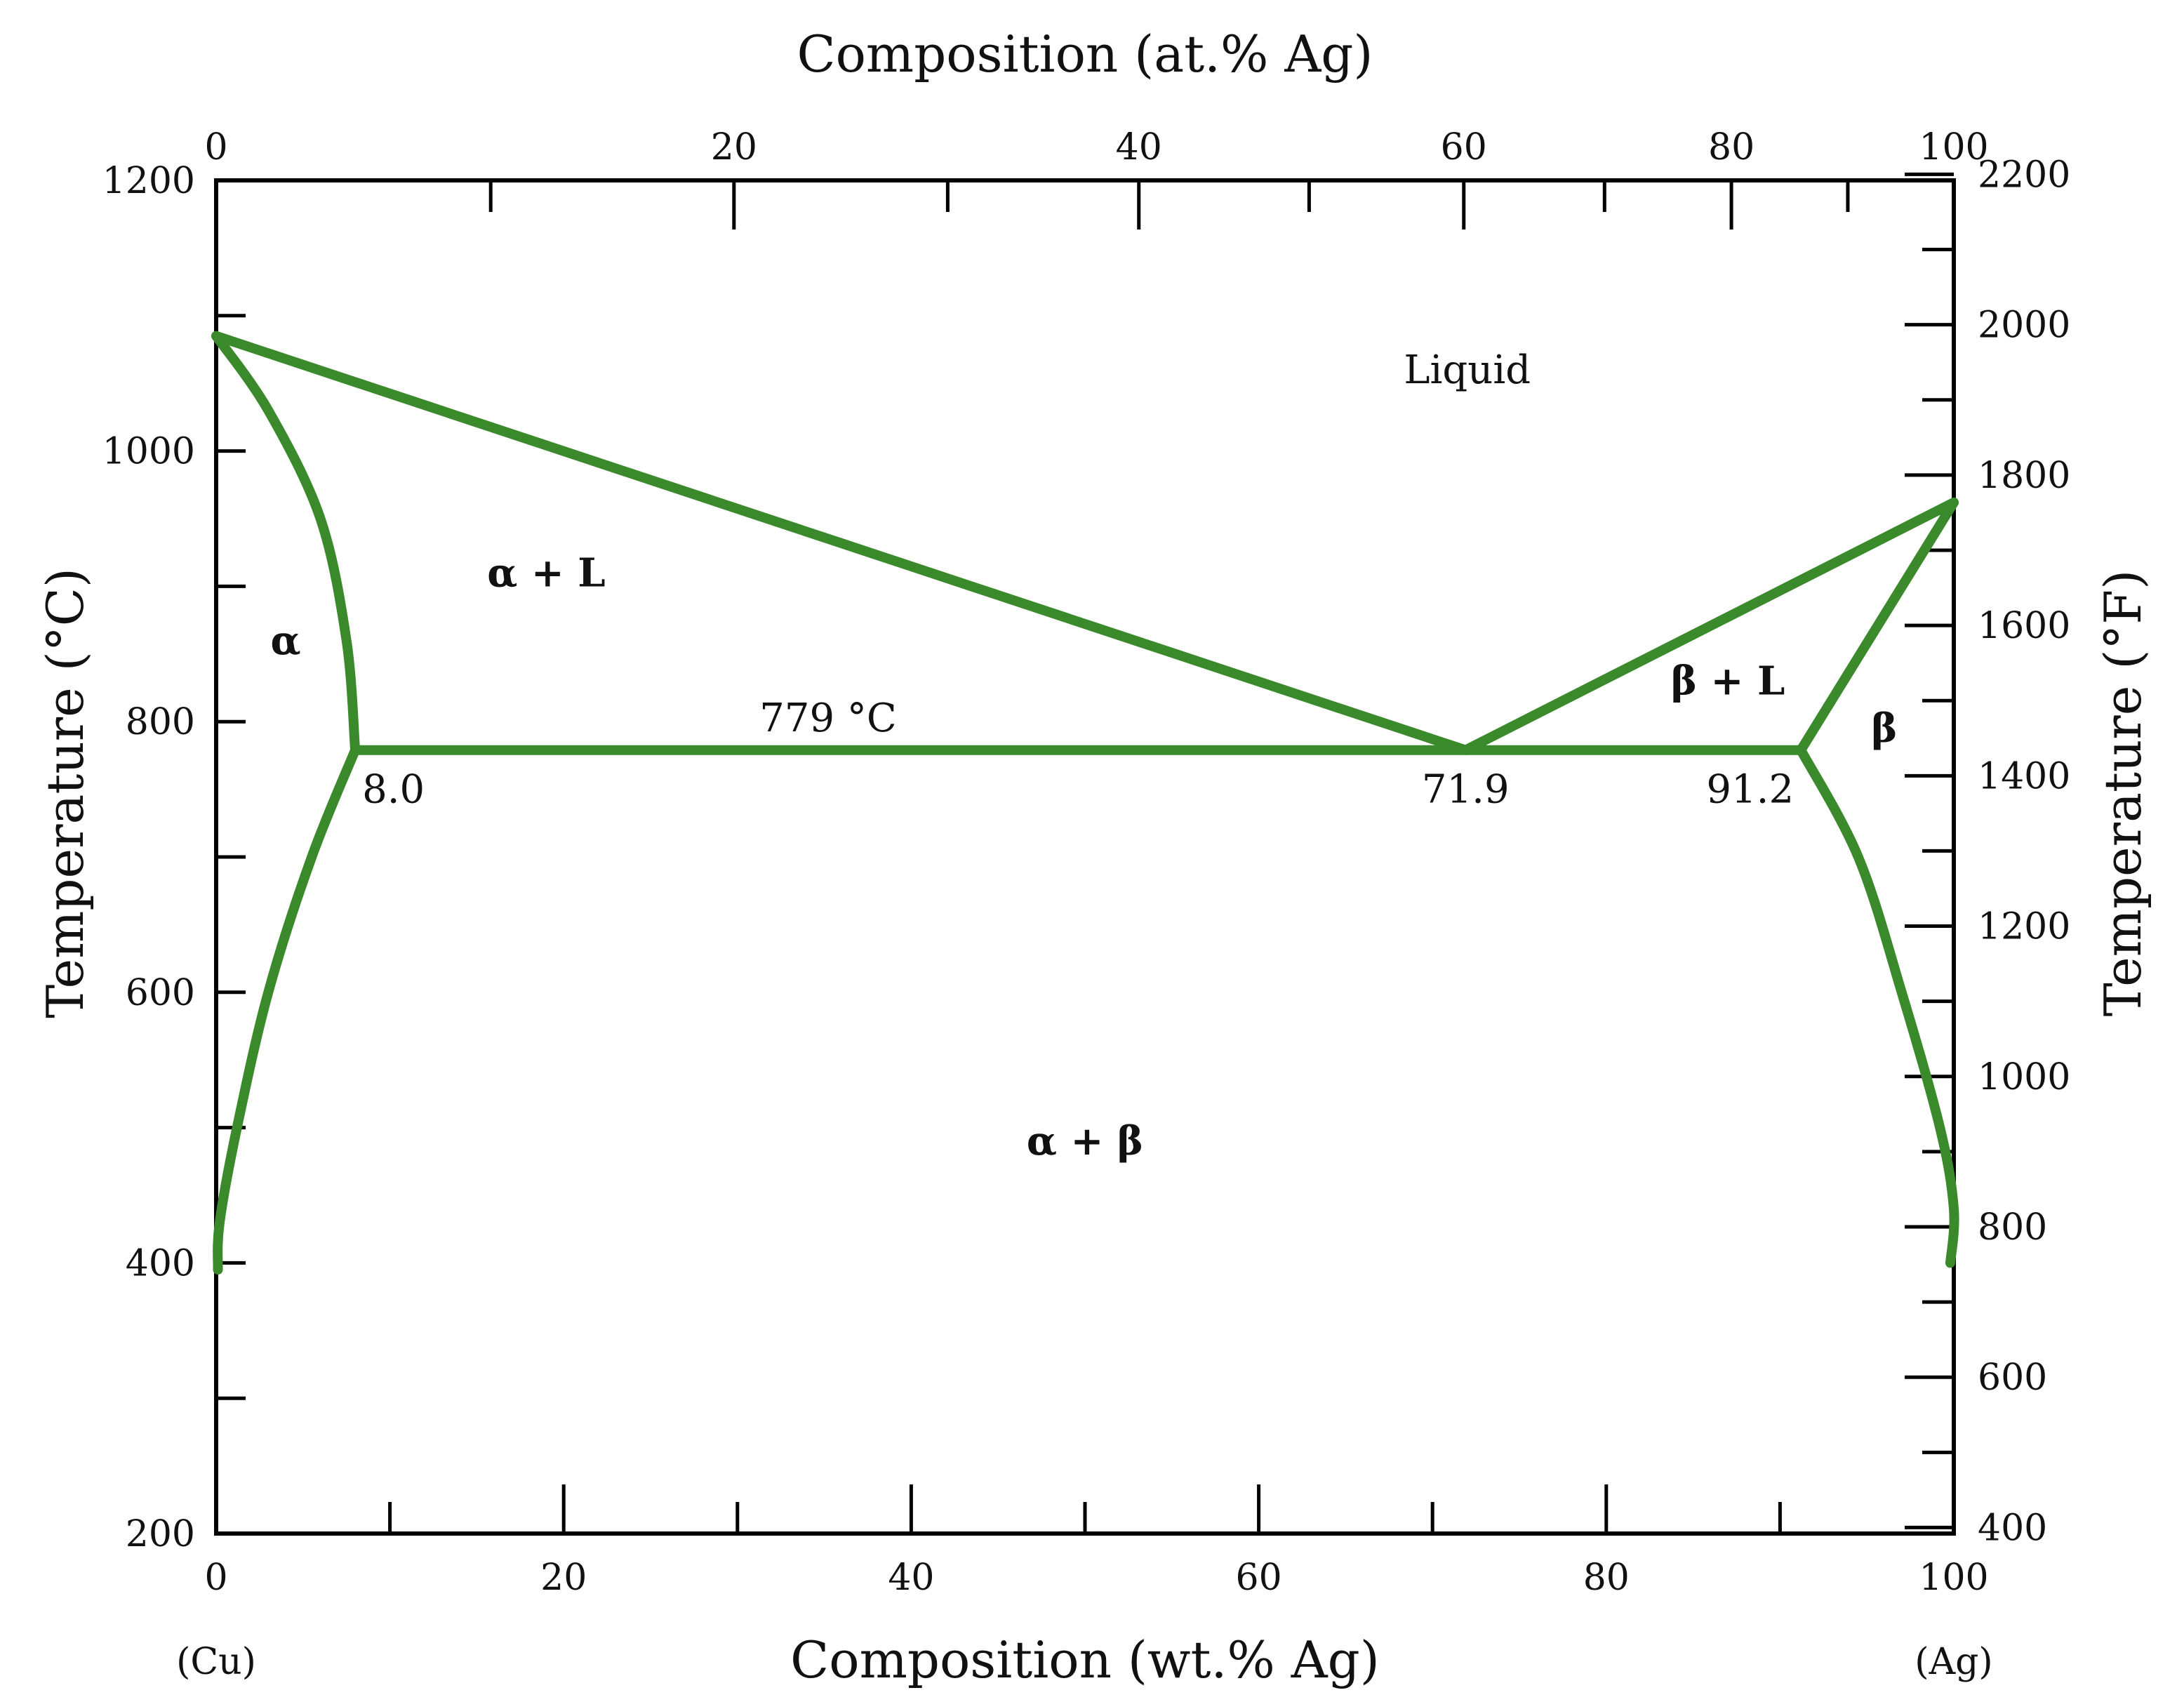  I want to click on left-tick-label: 200, so click(161, 1534).